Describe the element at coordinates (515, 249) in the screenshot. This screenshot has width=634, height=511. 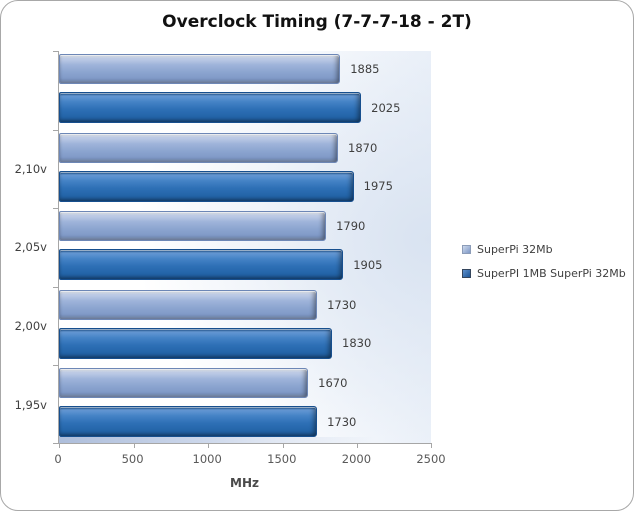
I see `legend-label: SuperPi 32Mb` at that location.